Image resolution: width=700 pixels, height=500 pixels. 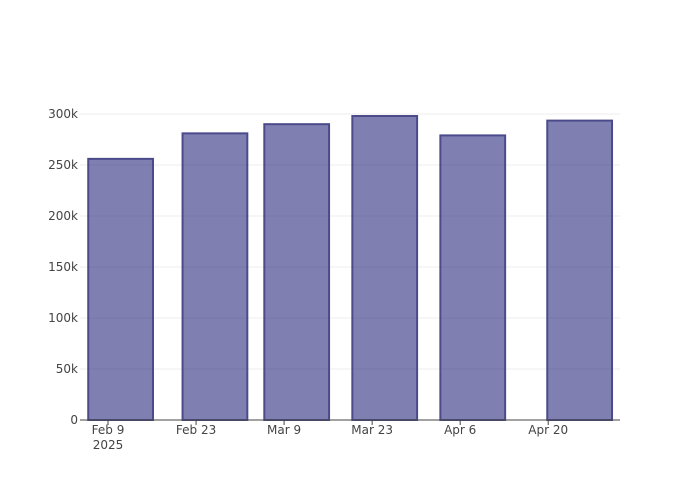 What do you see at coordinates (63, 267) in the screenshot?
I see `y-tick-label: 150k` at bounding box center [63, 267].